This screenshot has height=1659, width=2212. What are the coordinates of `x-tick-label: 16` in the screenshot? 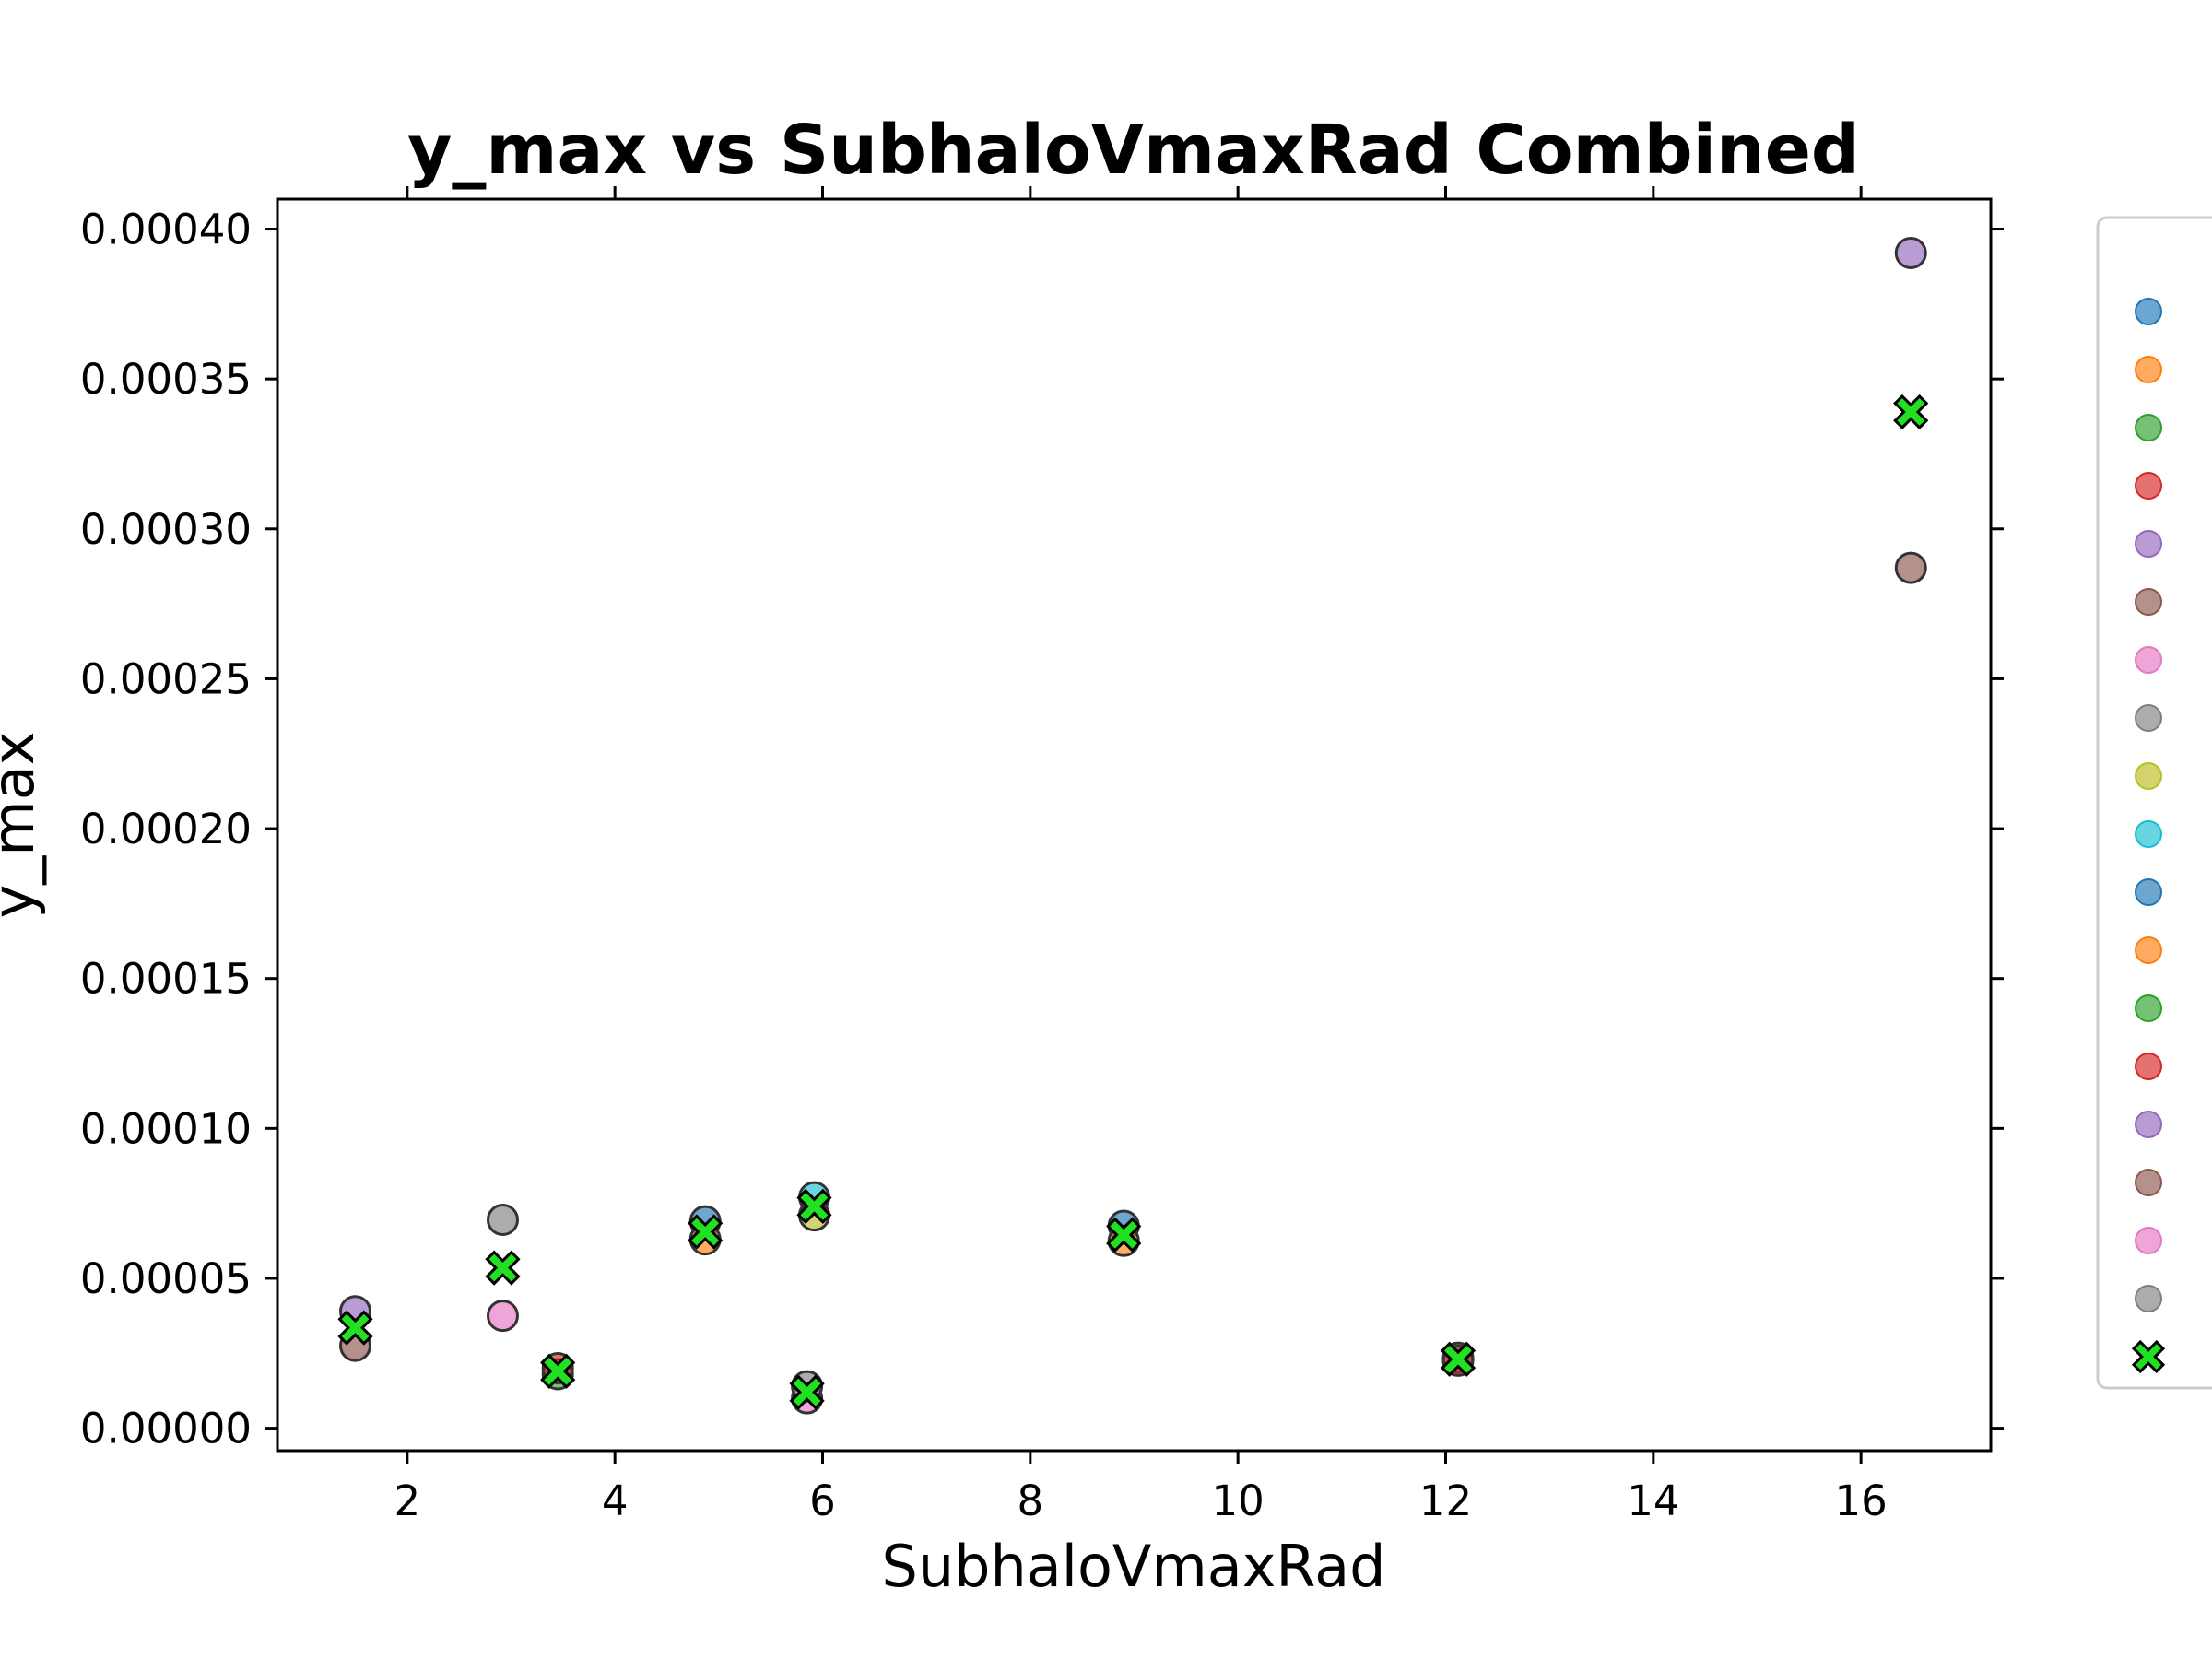 It's located at (1861, 1501).